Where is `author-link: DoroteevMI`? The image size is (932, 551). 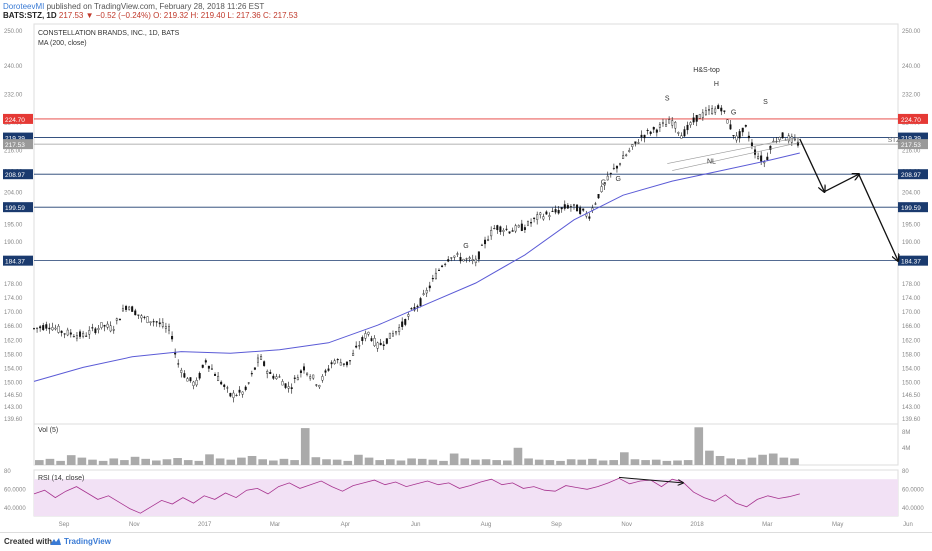 author-link: DoroteevMI is located at coordinates (24, 6).